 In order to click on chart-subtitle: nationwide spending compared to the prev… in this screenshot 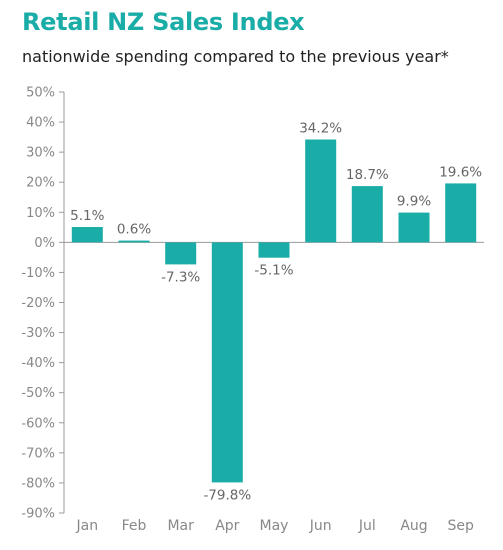, I will do `click(235, 56)`.